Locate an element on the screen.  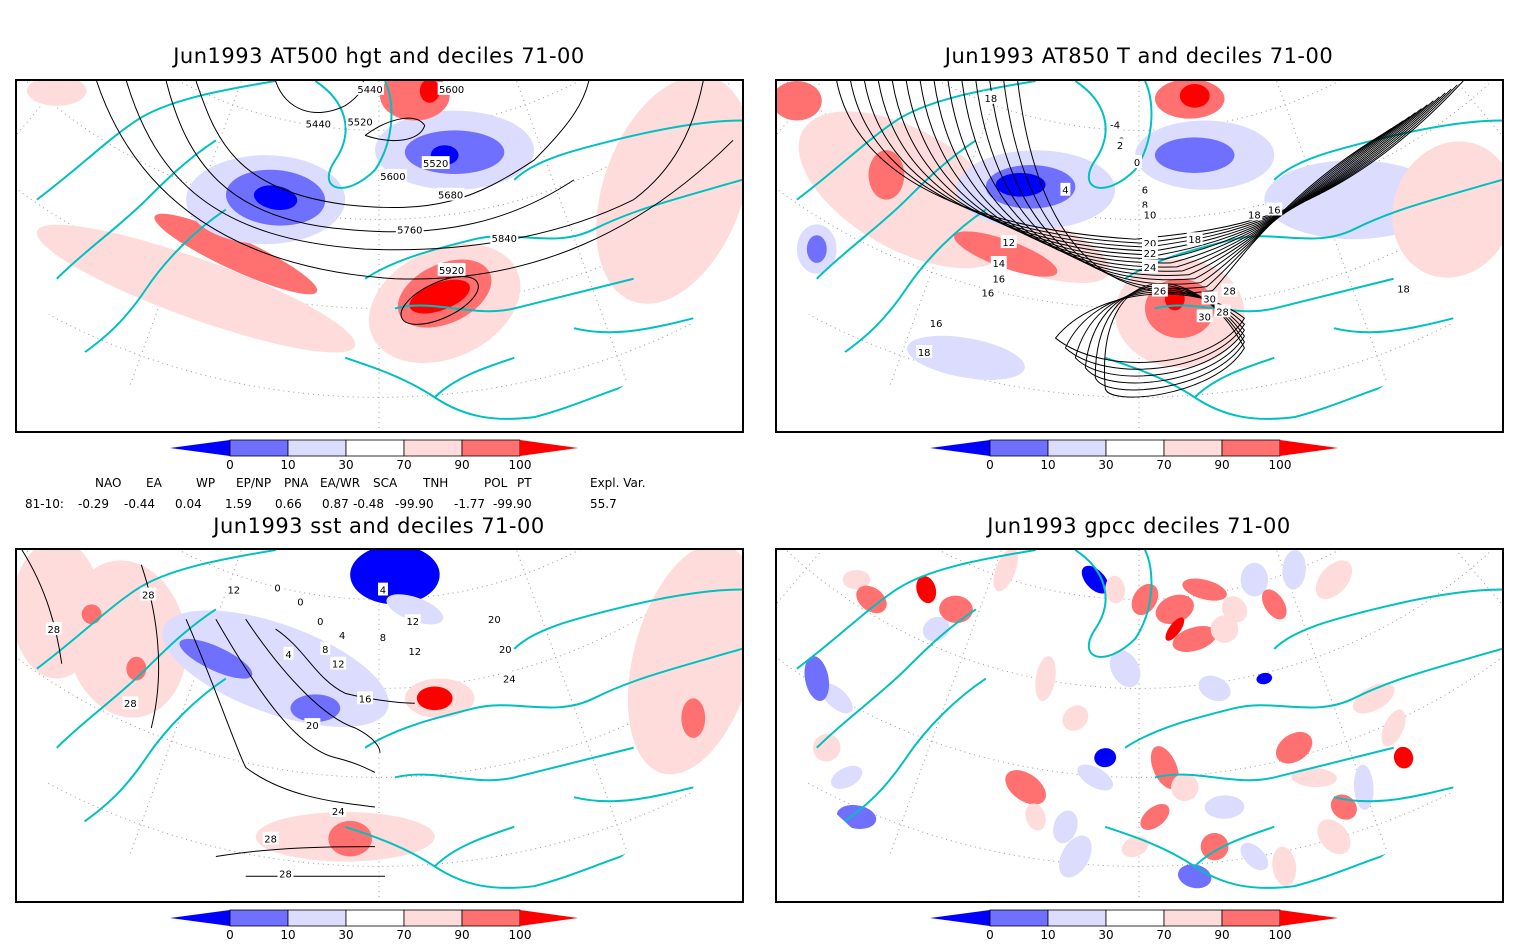
index-header: TNH is located at coordinates (436, 483).